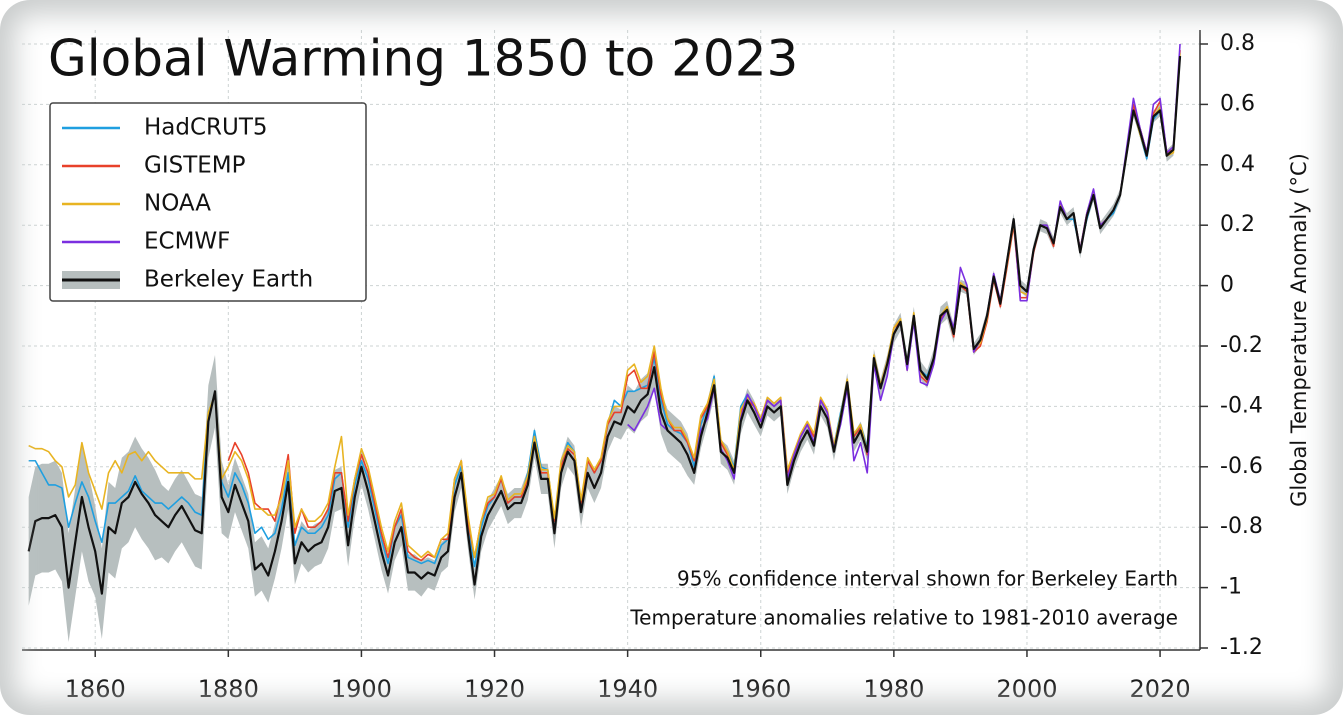 This screenshot has width=1343, height=715. Describe the element at coordinates (1241, 466) in the screenshot. I see `y-tick-label: -0.6` at that location.